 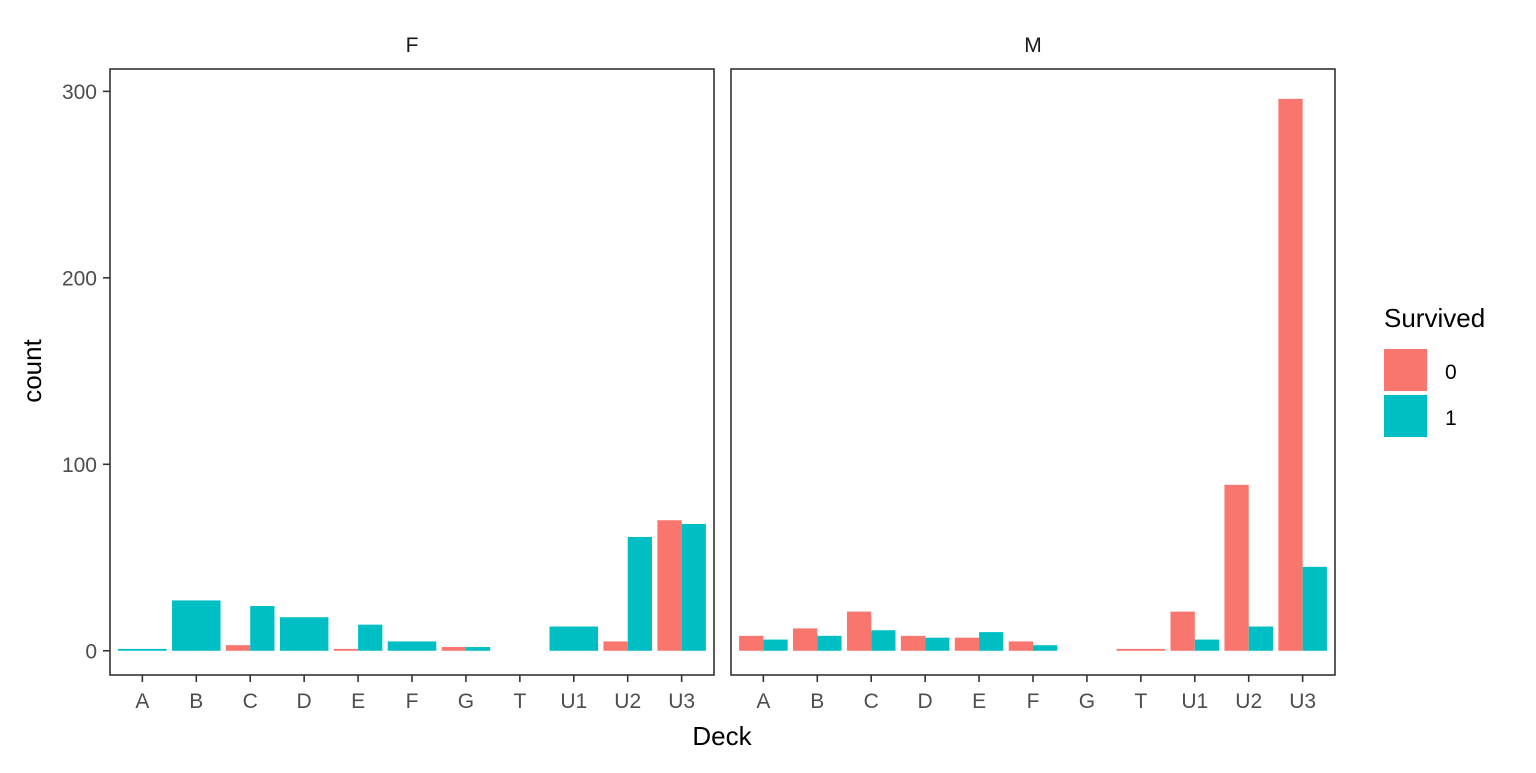 I want to click on x-ticks-panel-m: A B C D E F G T U1 U2 U3, so click(x=1036, y=694).